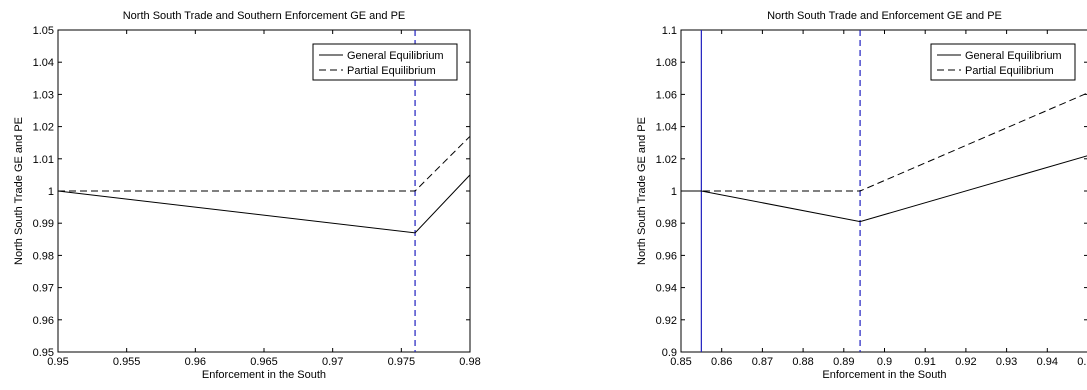 The width and height of the screenshot is (1087, 390). Describe the element at coordinates (1006, 362) in the screenshot. I see `x-tick-label: 0.93` at that location.